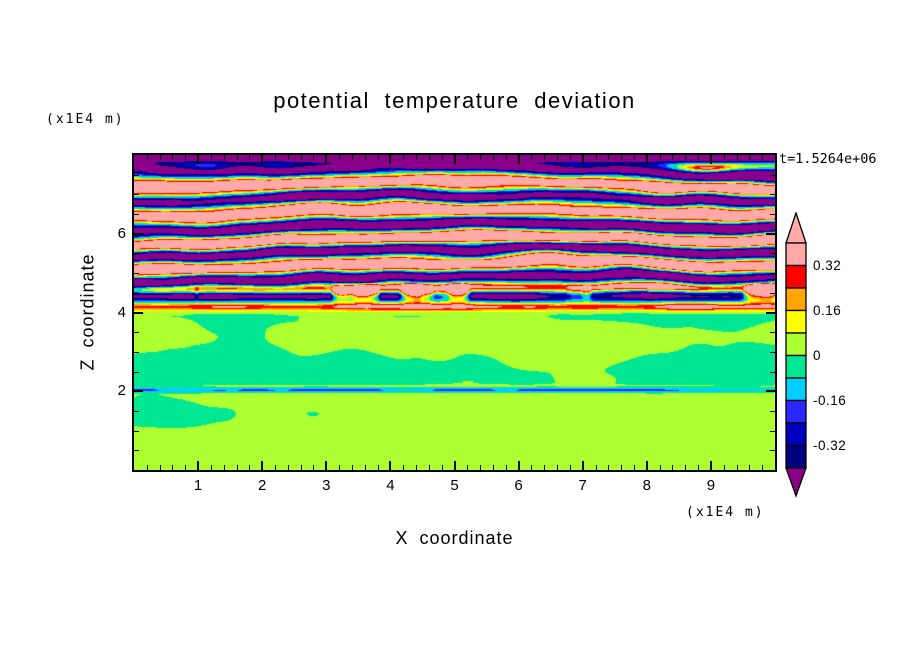  What do you see at coordinates (711, 485) in the screenshot?
I see `x-tick-label: 9` at bounding box center [711, 485].